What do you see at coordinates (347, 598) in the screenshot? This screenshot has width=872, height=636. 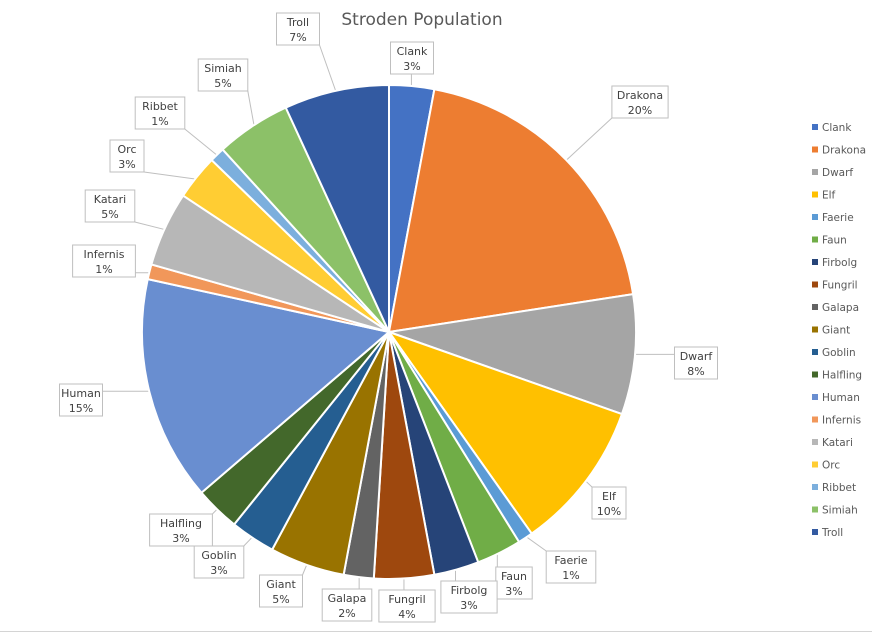 I see `data-label-category: Galapa` at bounding box center [347, 598].